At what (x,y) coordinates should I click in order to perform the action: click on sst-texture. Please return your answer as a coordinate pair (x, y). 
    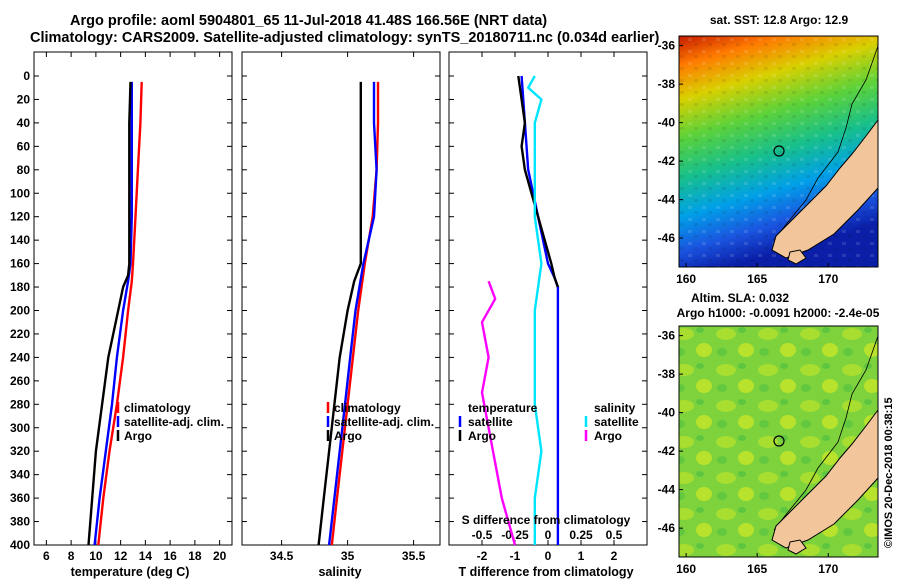
    Looking at the image, I should click on (778, 151).